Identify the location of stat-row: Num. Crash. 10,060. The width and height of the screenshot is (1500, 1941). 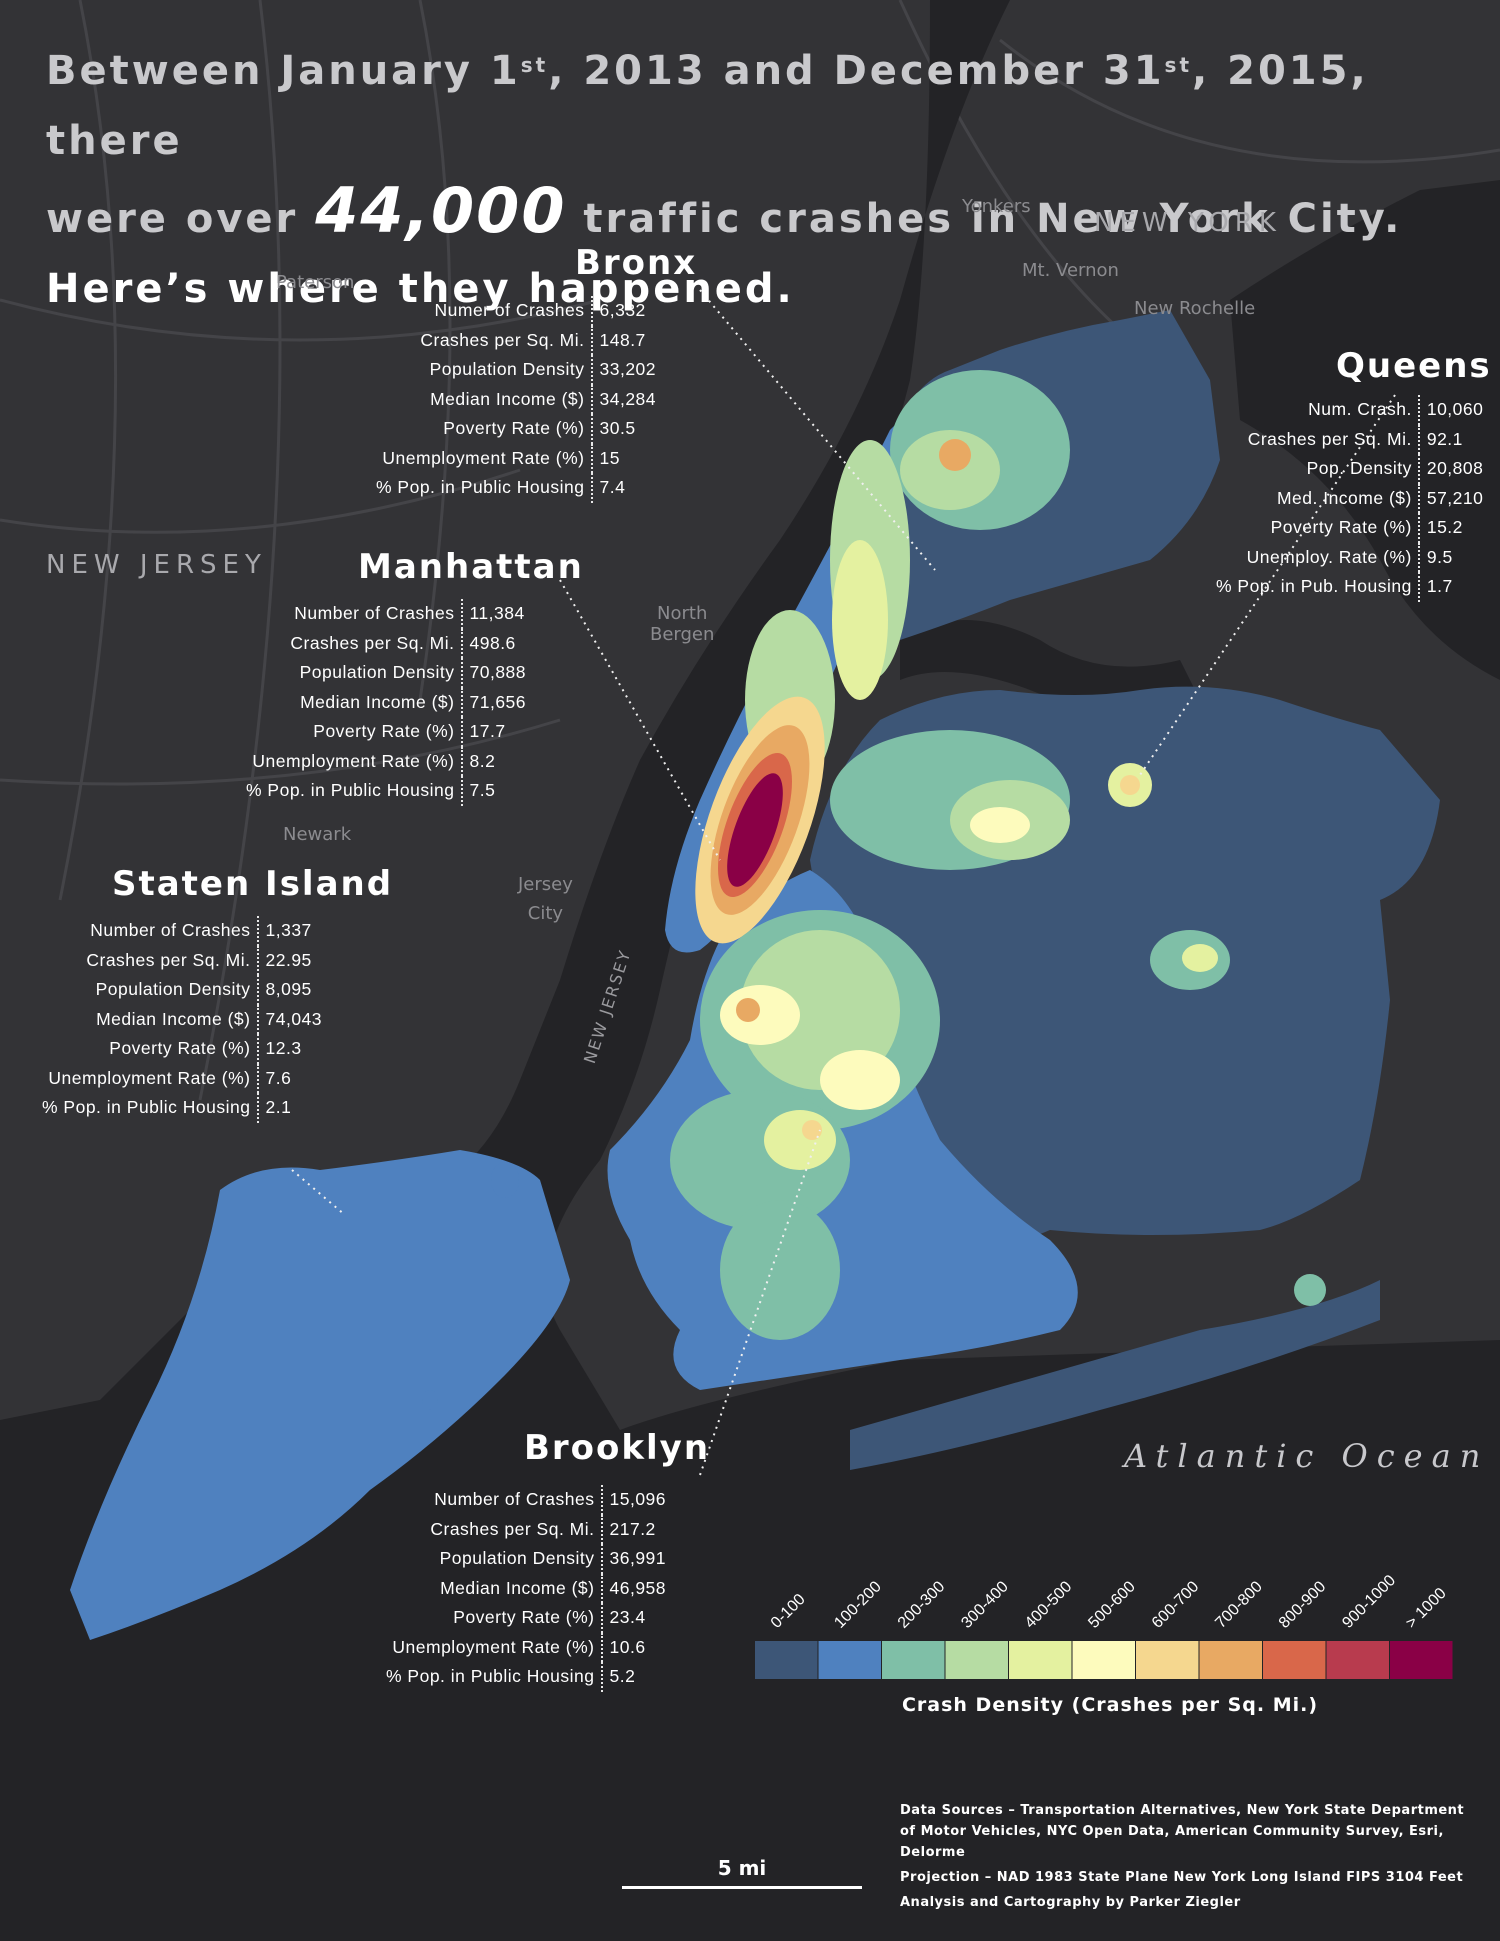
(1349, 410).